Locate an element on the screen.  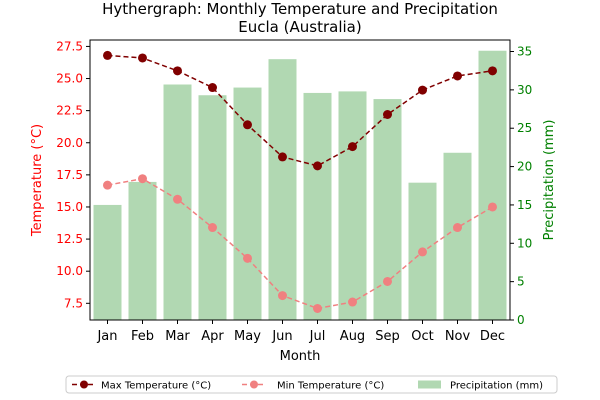
y-left-tick-label: 25.0 is located at coordinates (69, 79).